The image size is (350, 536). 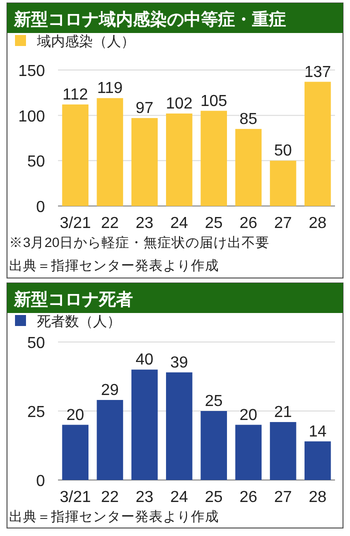 What do you see at coordinates (139, 242) in the screenshot?
I see `text: ※3月20日から軽症・無症状の届け出不要` at bounding box center [139, 242].